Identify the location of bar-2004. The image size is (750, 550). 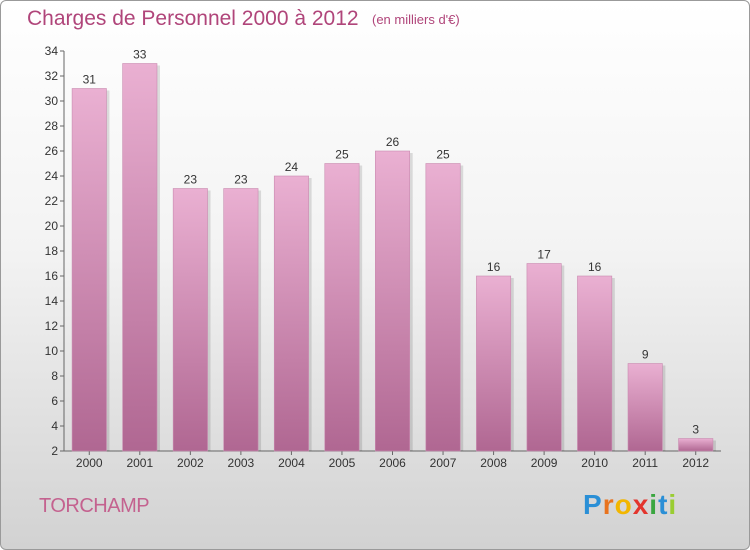
(291, 313).